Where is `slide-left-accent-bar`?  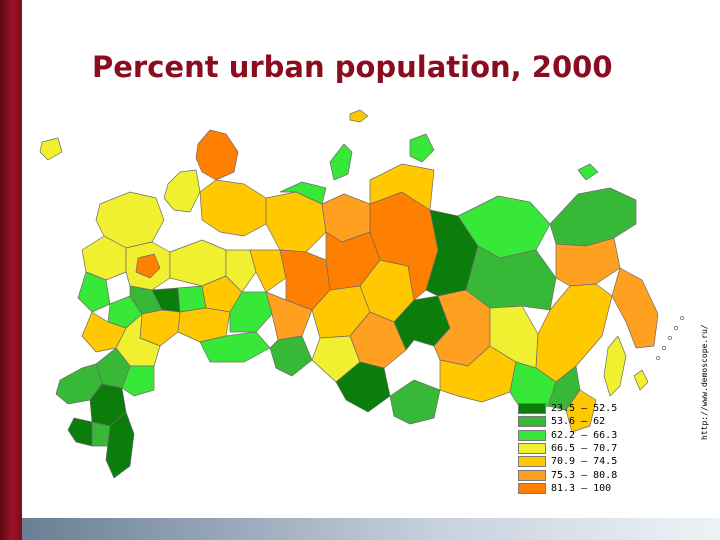
slide-left-accent-bar is located at coordinates (11, 270).